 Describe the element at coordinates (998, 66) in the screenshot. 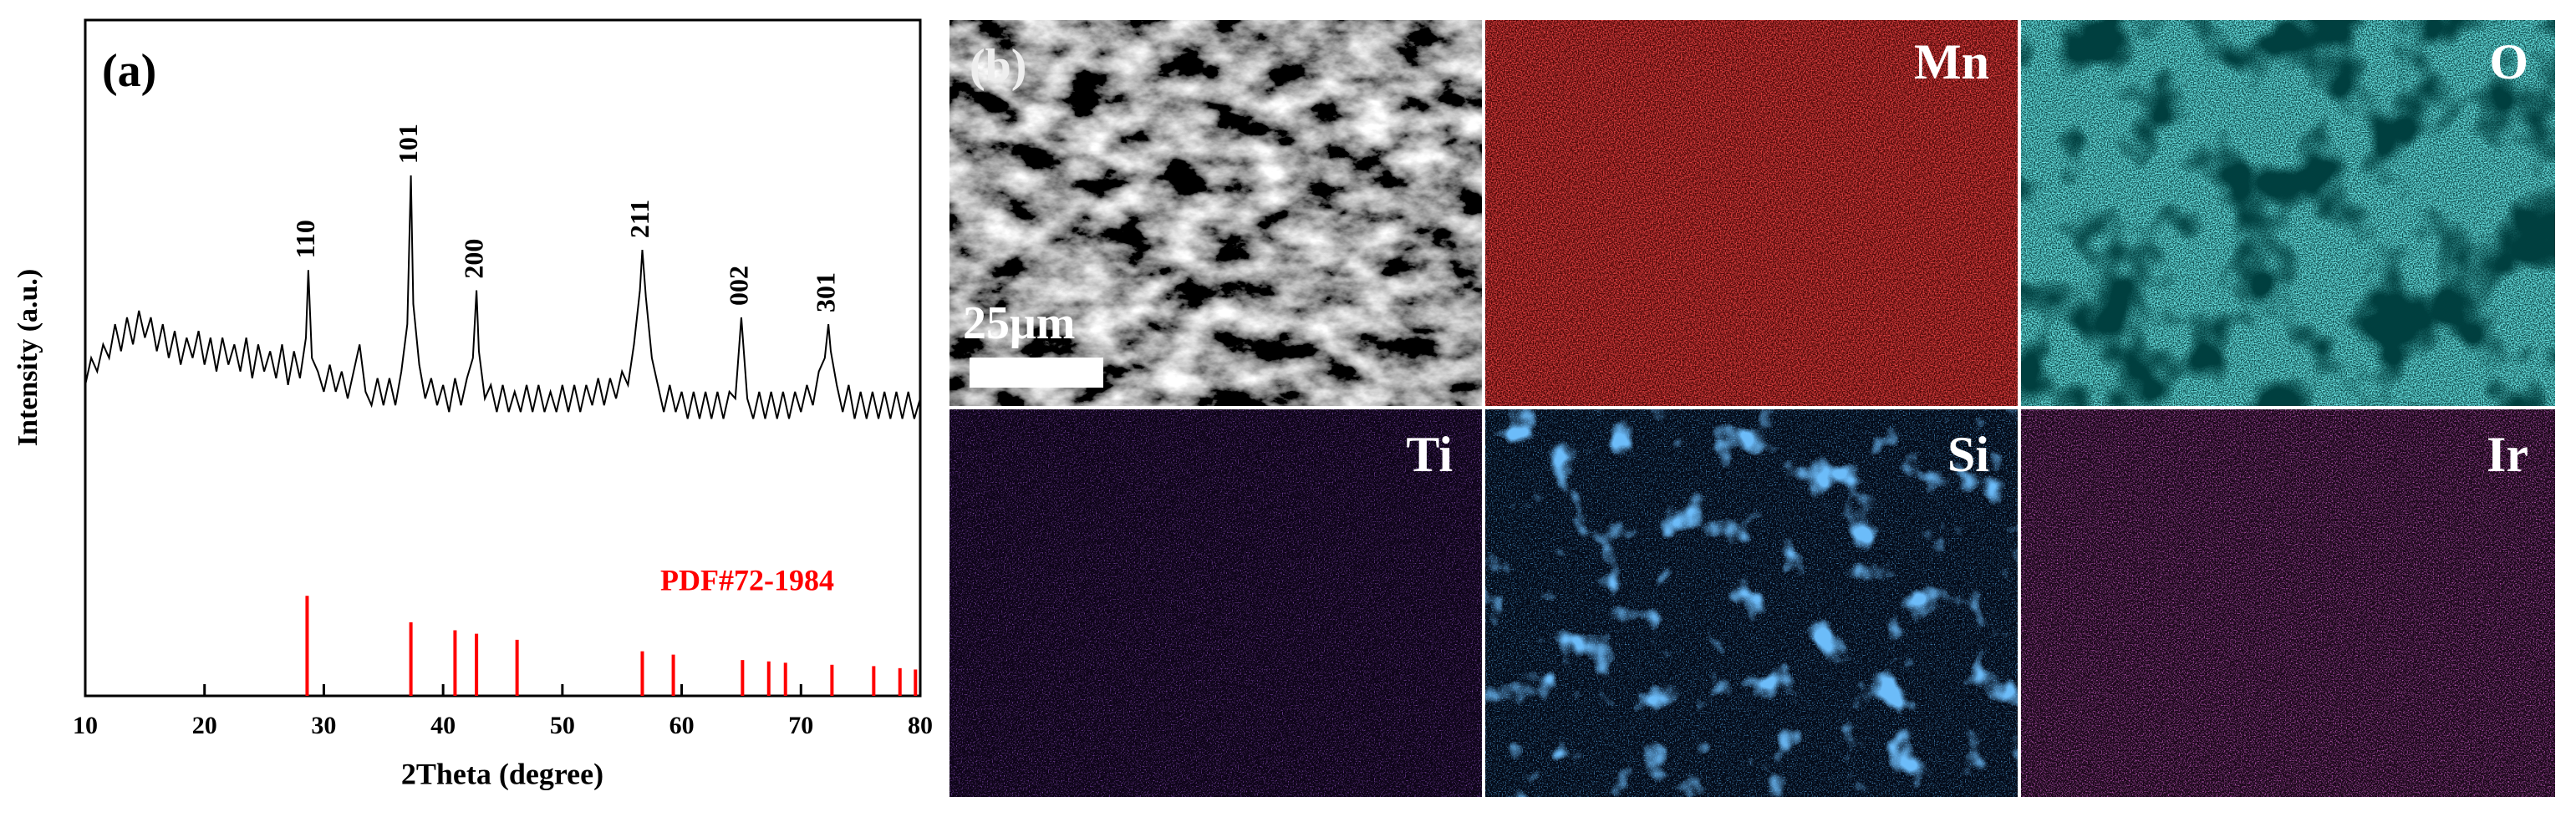

I see `panel-label: (b)` at that location.